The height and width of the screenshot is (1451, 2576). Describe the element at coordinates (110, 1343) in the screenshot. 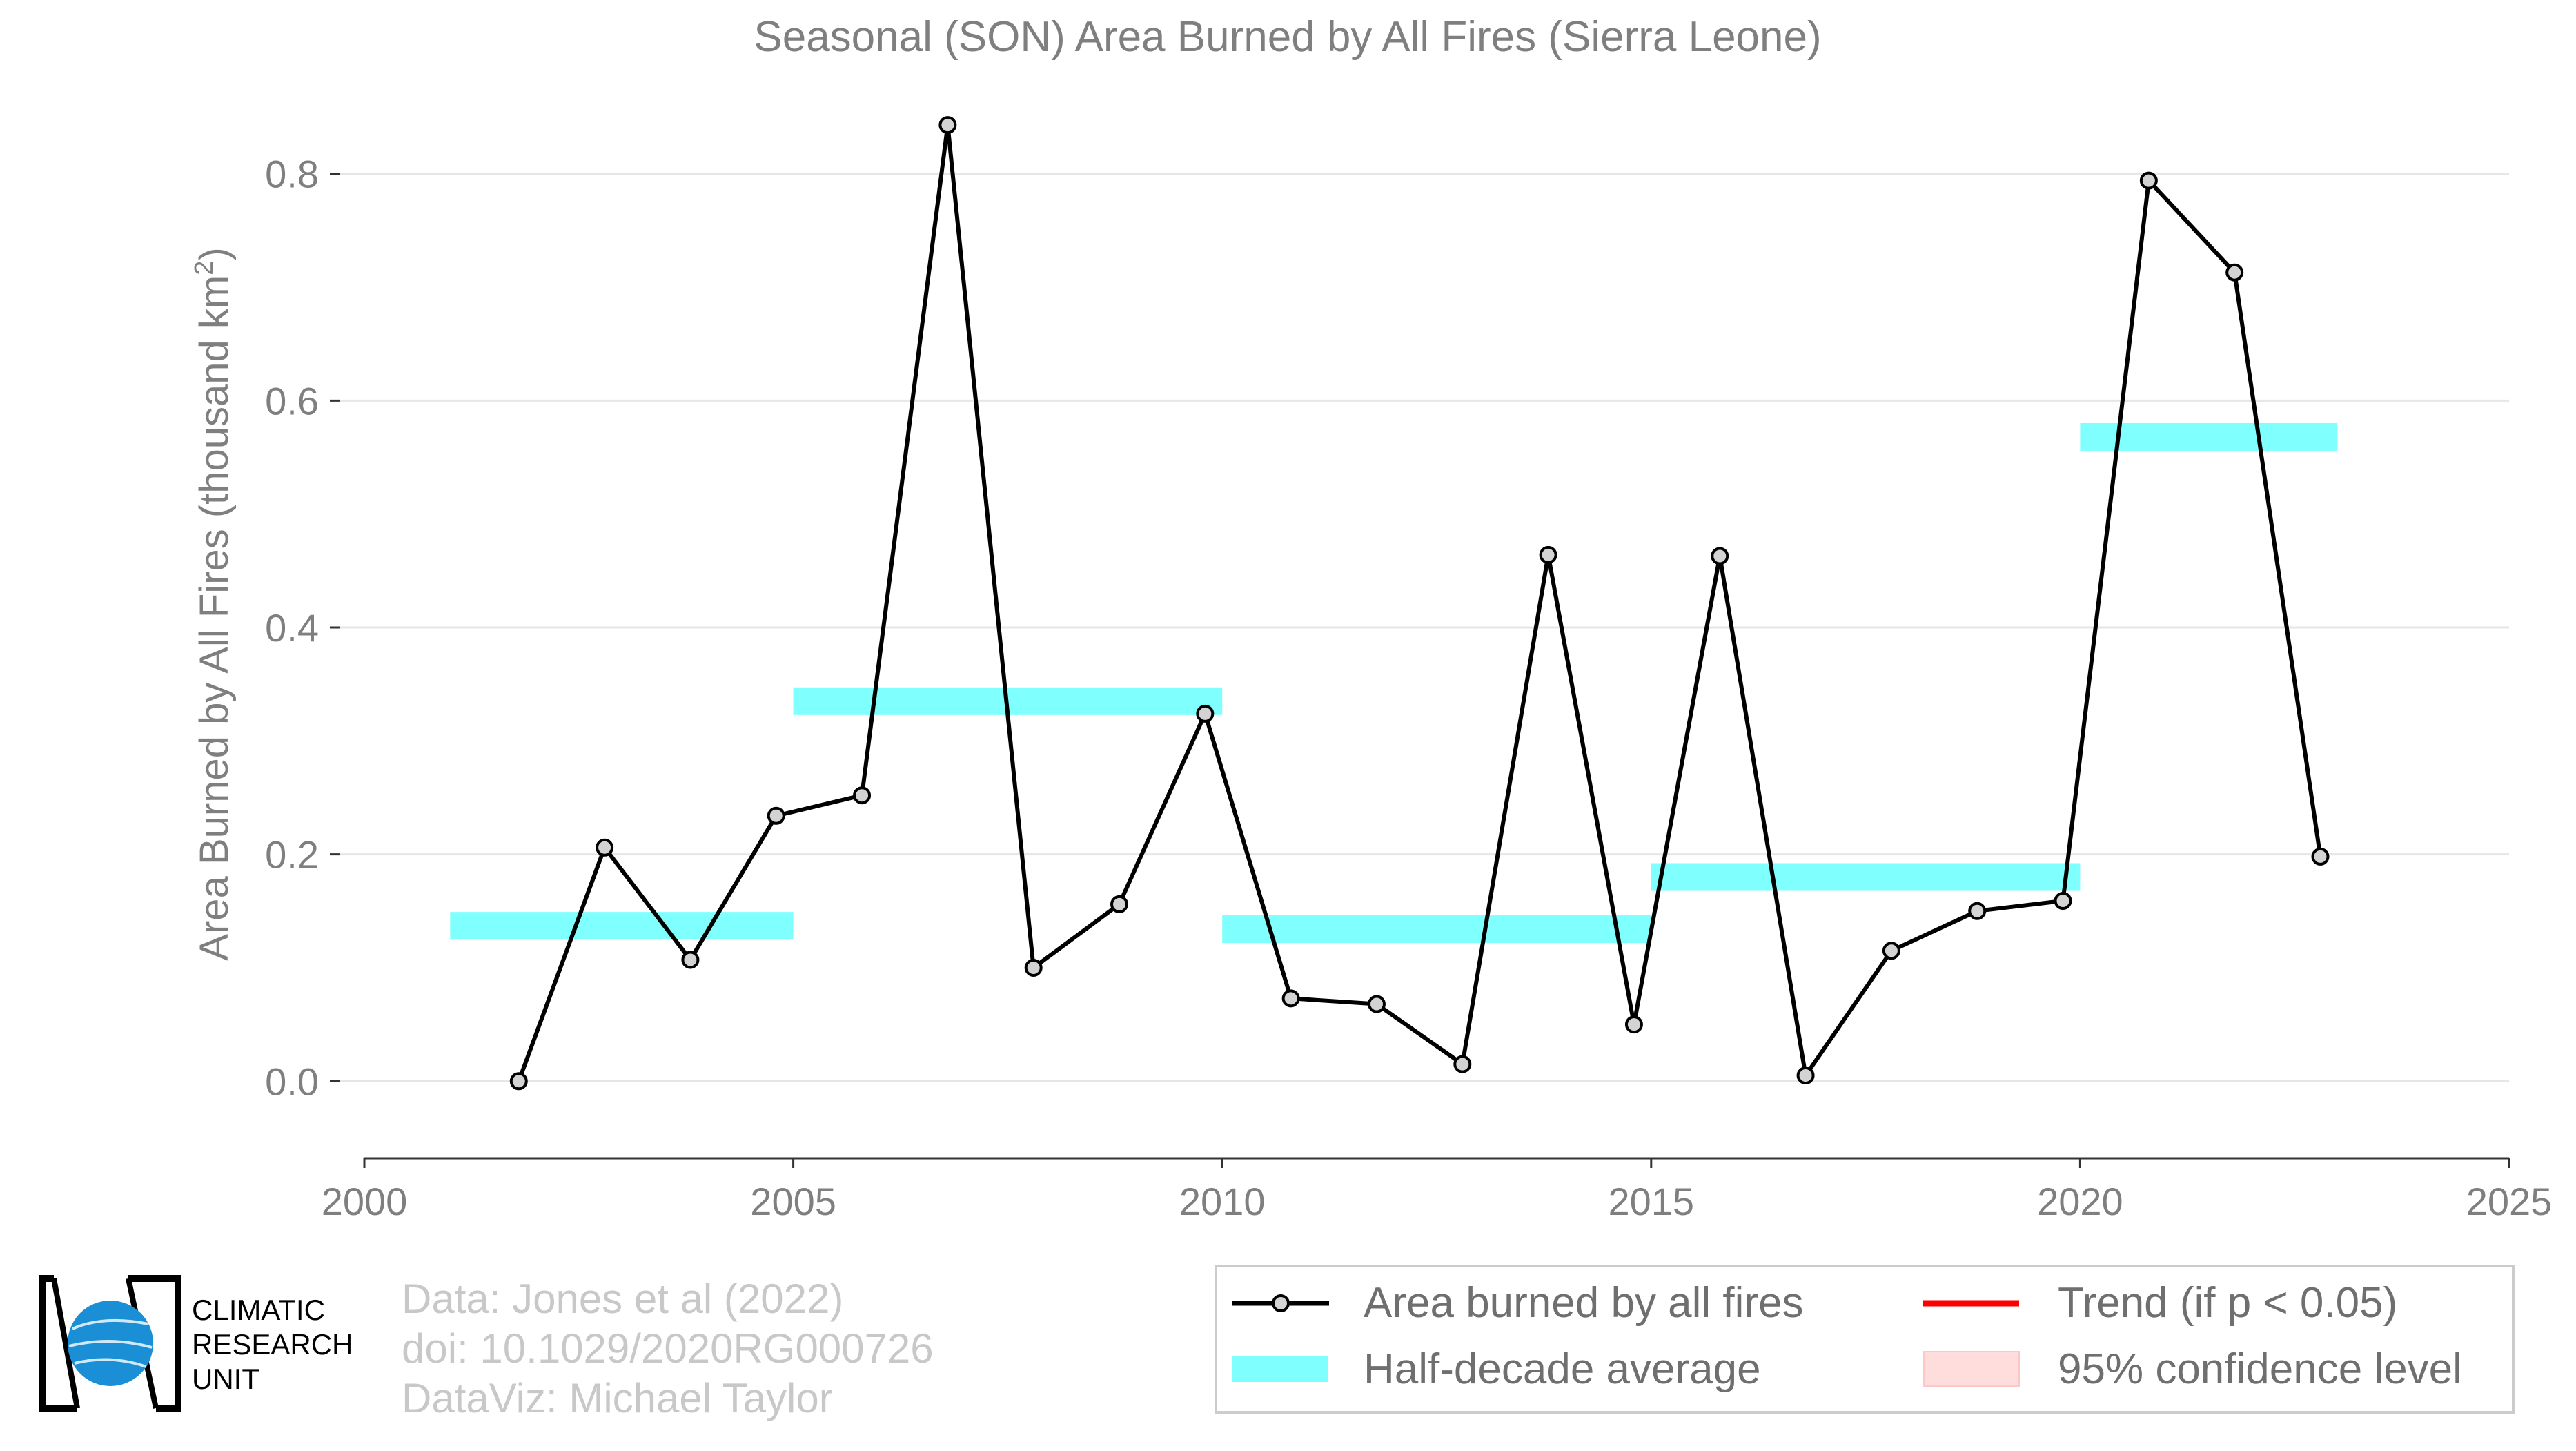

I see `globe-lines` at that location.